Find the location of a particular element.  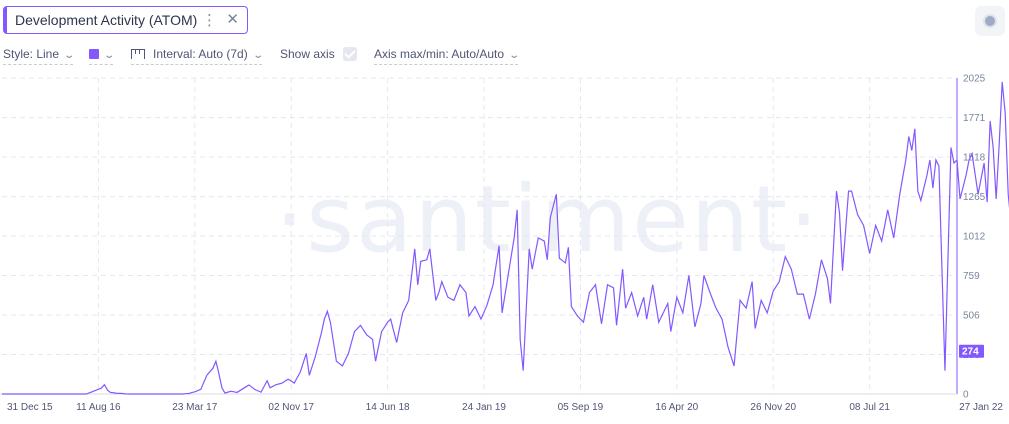

axis-minmax-dropdown: Axis max/min: Auto/Auto ⌄ is located at coordinates (447, 56).